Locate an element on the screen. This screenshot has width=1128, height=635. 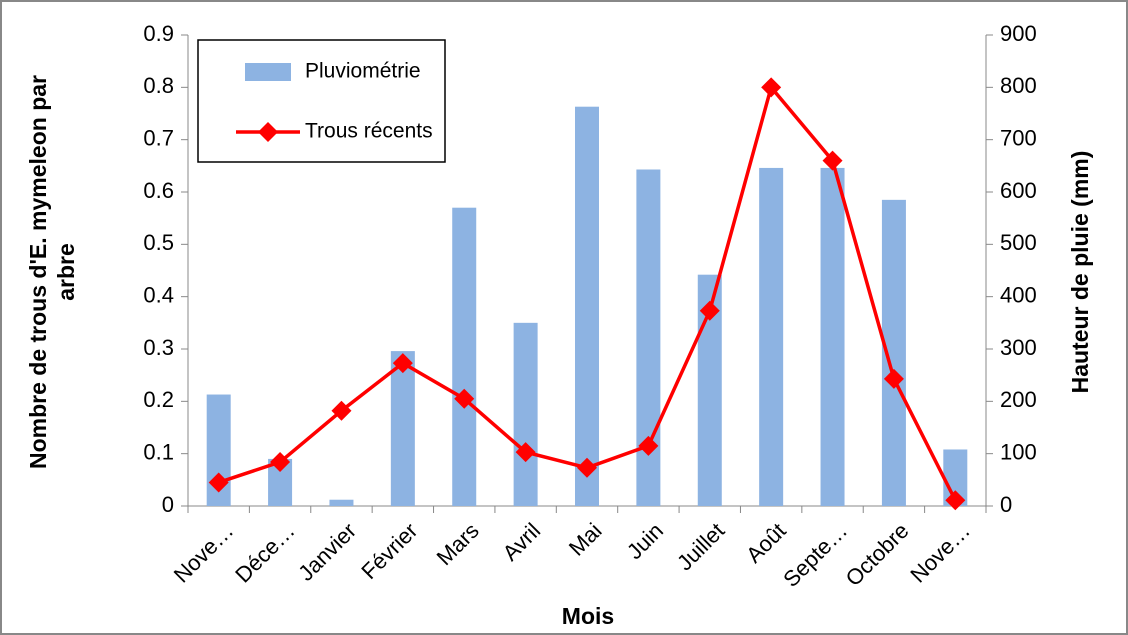
y2-tick-label: 300 is located at coordinates (1018, 347).